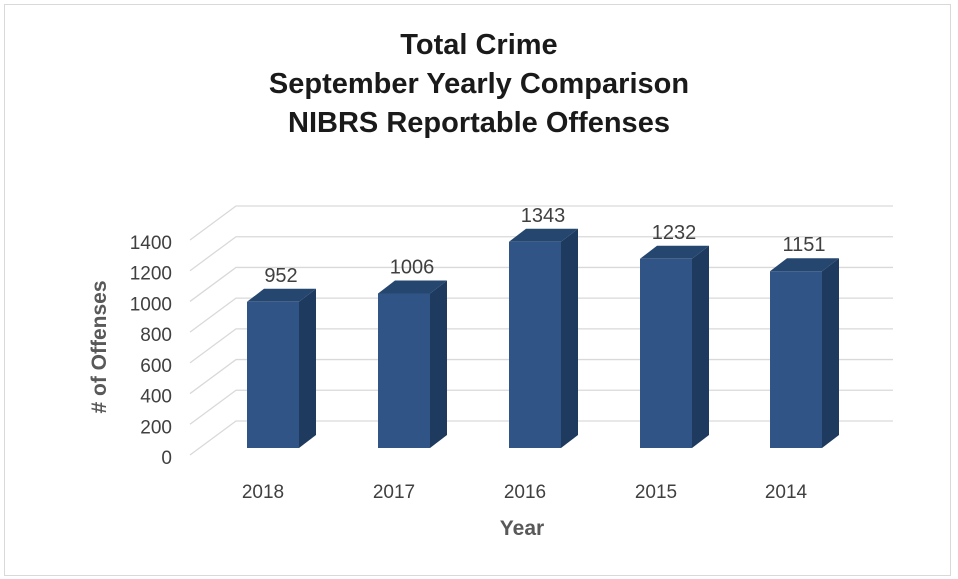  I want to click on bar-2018, so click(281, 368).